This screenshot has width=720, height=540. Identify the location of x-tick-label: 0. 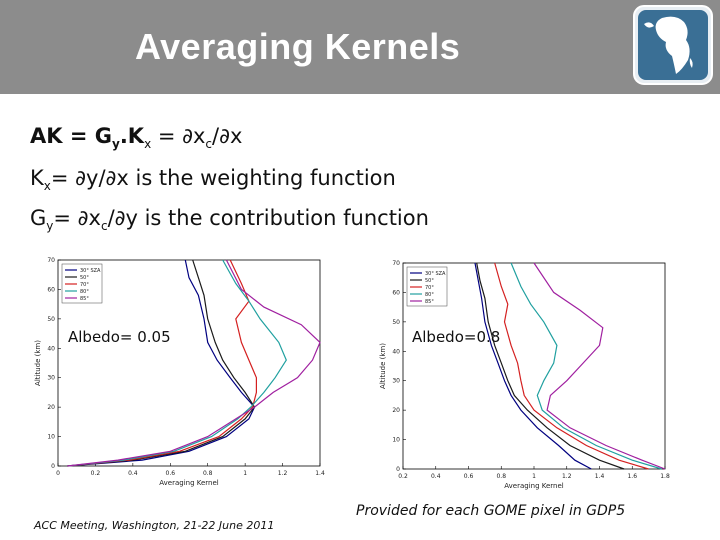
(58, 473).